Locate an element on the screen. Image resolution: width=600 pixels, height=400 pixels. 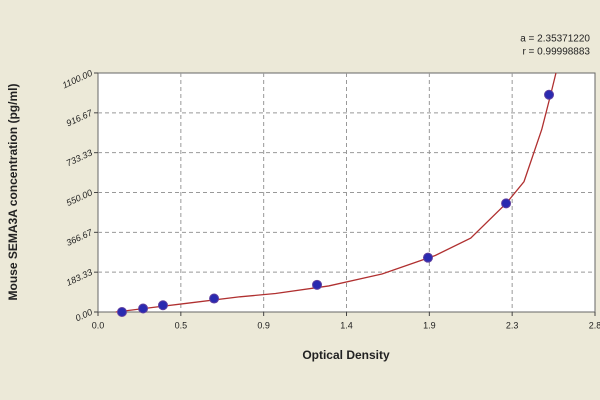
x-tick-label: 0.0 is located at coordinates (98, 325).